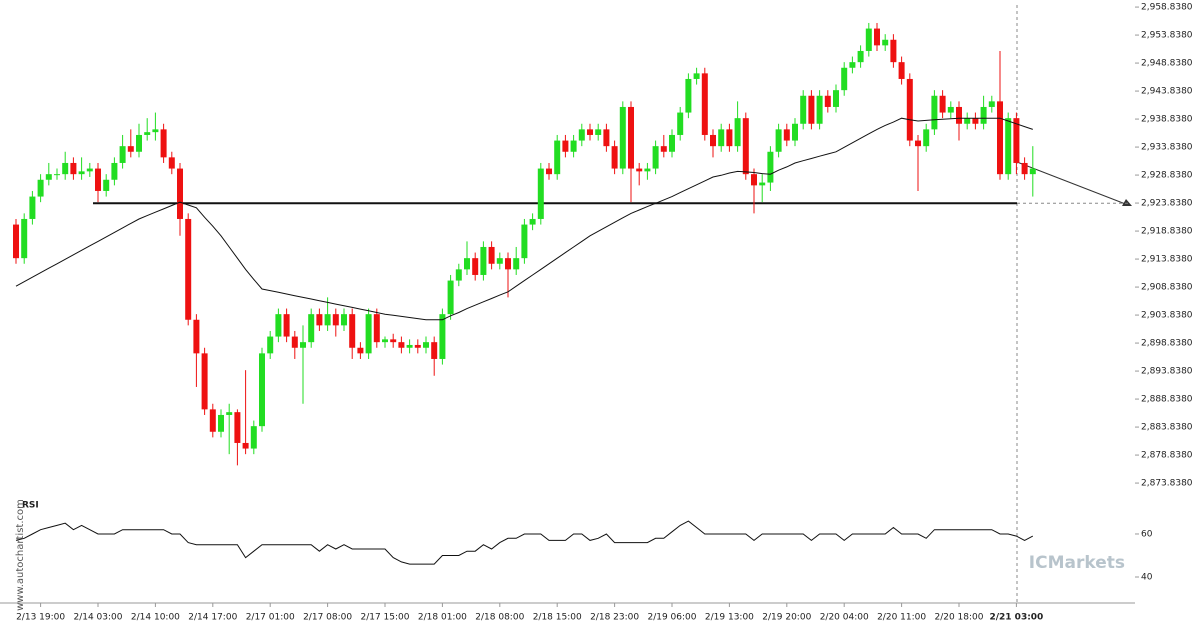 The height and width of the screenshot is (630, 1200). Describe the element at coordinates (1167, 232) in the screenshot. I see `y-tick-label: 2,918.8380` at that location.